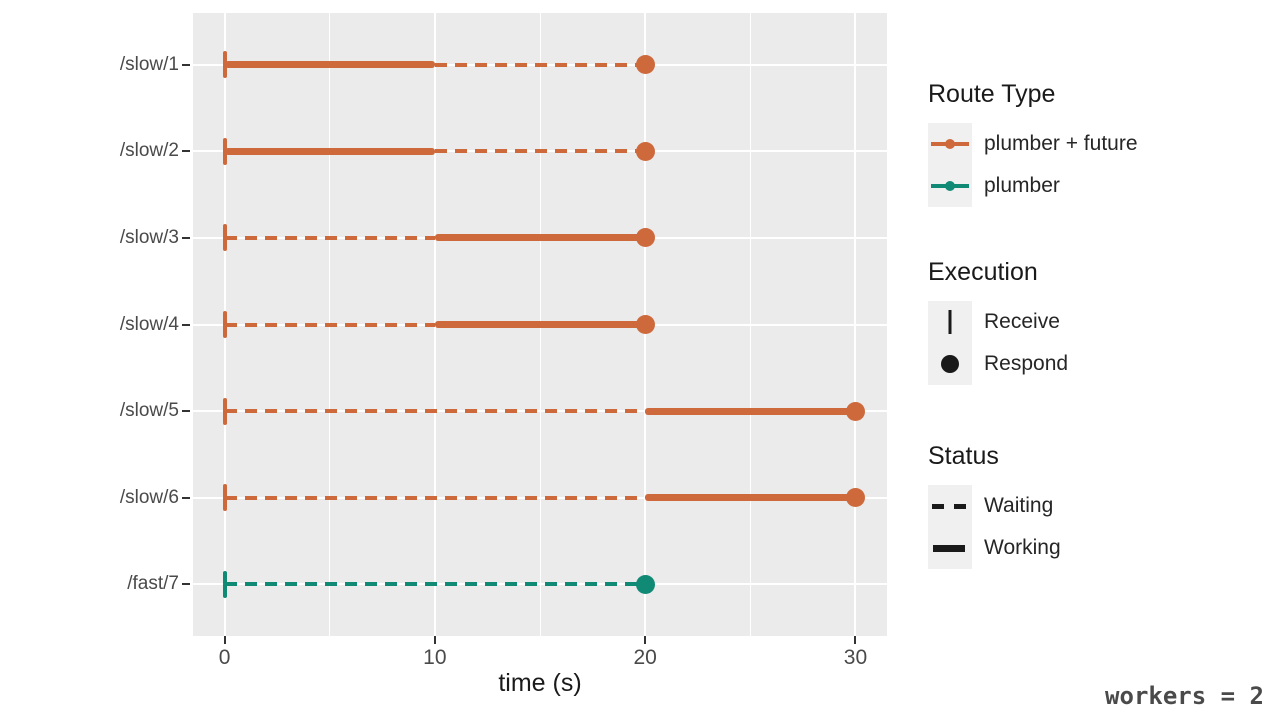 The height and width of the screenshot is (716, 1272). What do you see at coordinates (1019, 505) in the screenshot?
I see `legend-label: Waiting` at bounding box center [1019, 505].